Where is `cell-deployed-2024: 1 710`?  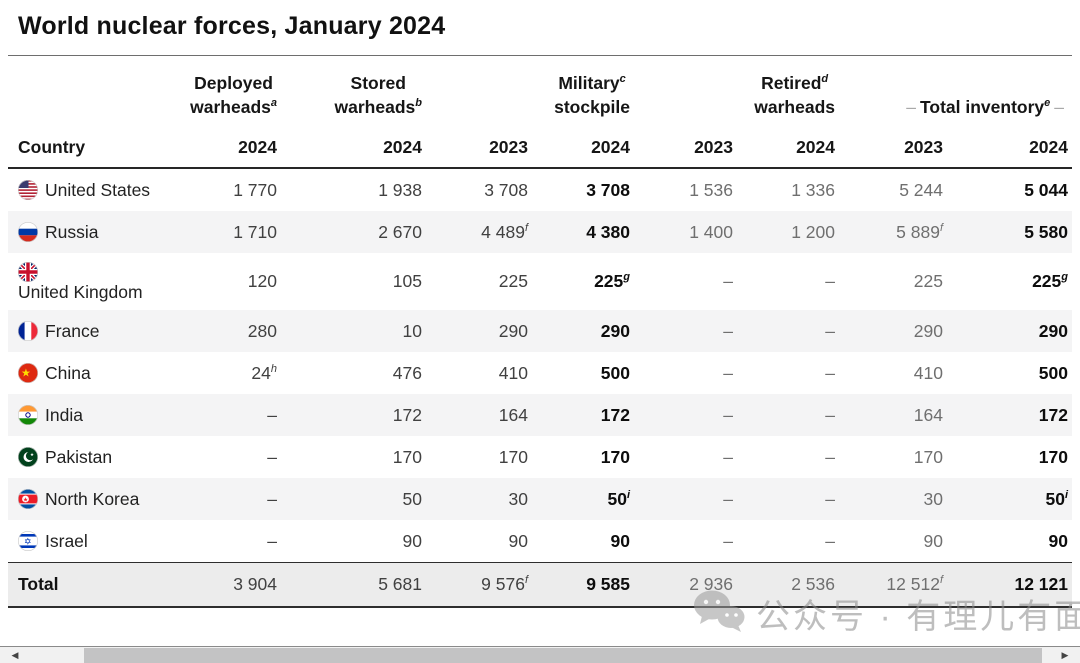 cell-deployed-2024: 1 710 is located at coordinates (255, 231).